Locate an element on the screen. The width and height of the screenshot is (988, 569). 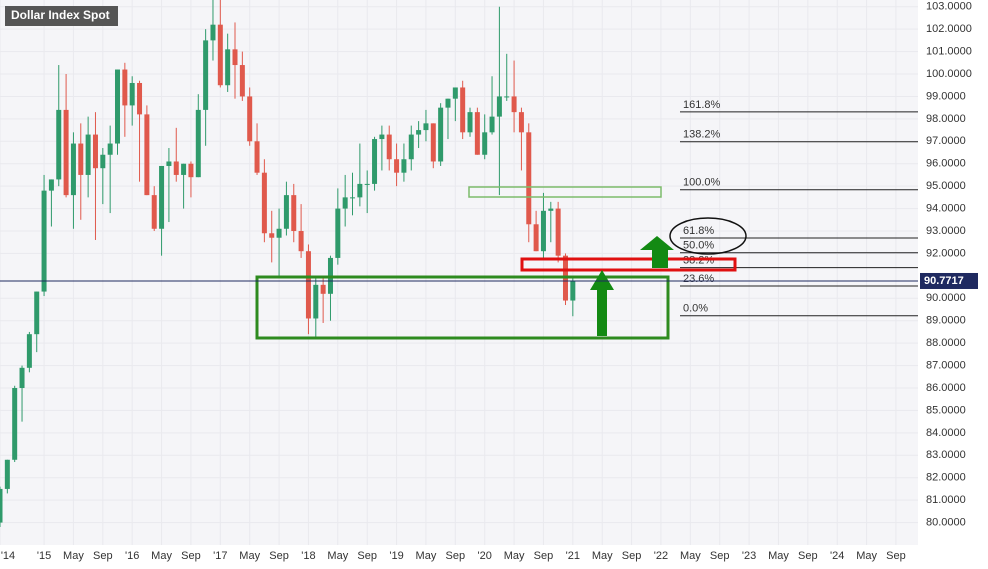
x-tick-label: '15 is located at coordinates (44, 556).